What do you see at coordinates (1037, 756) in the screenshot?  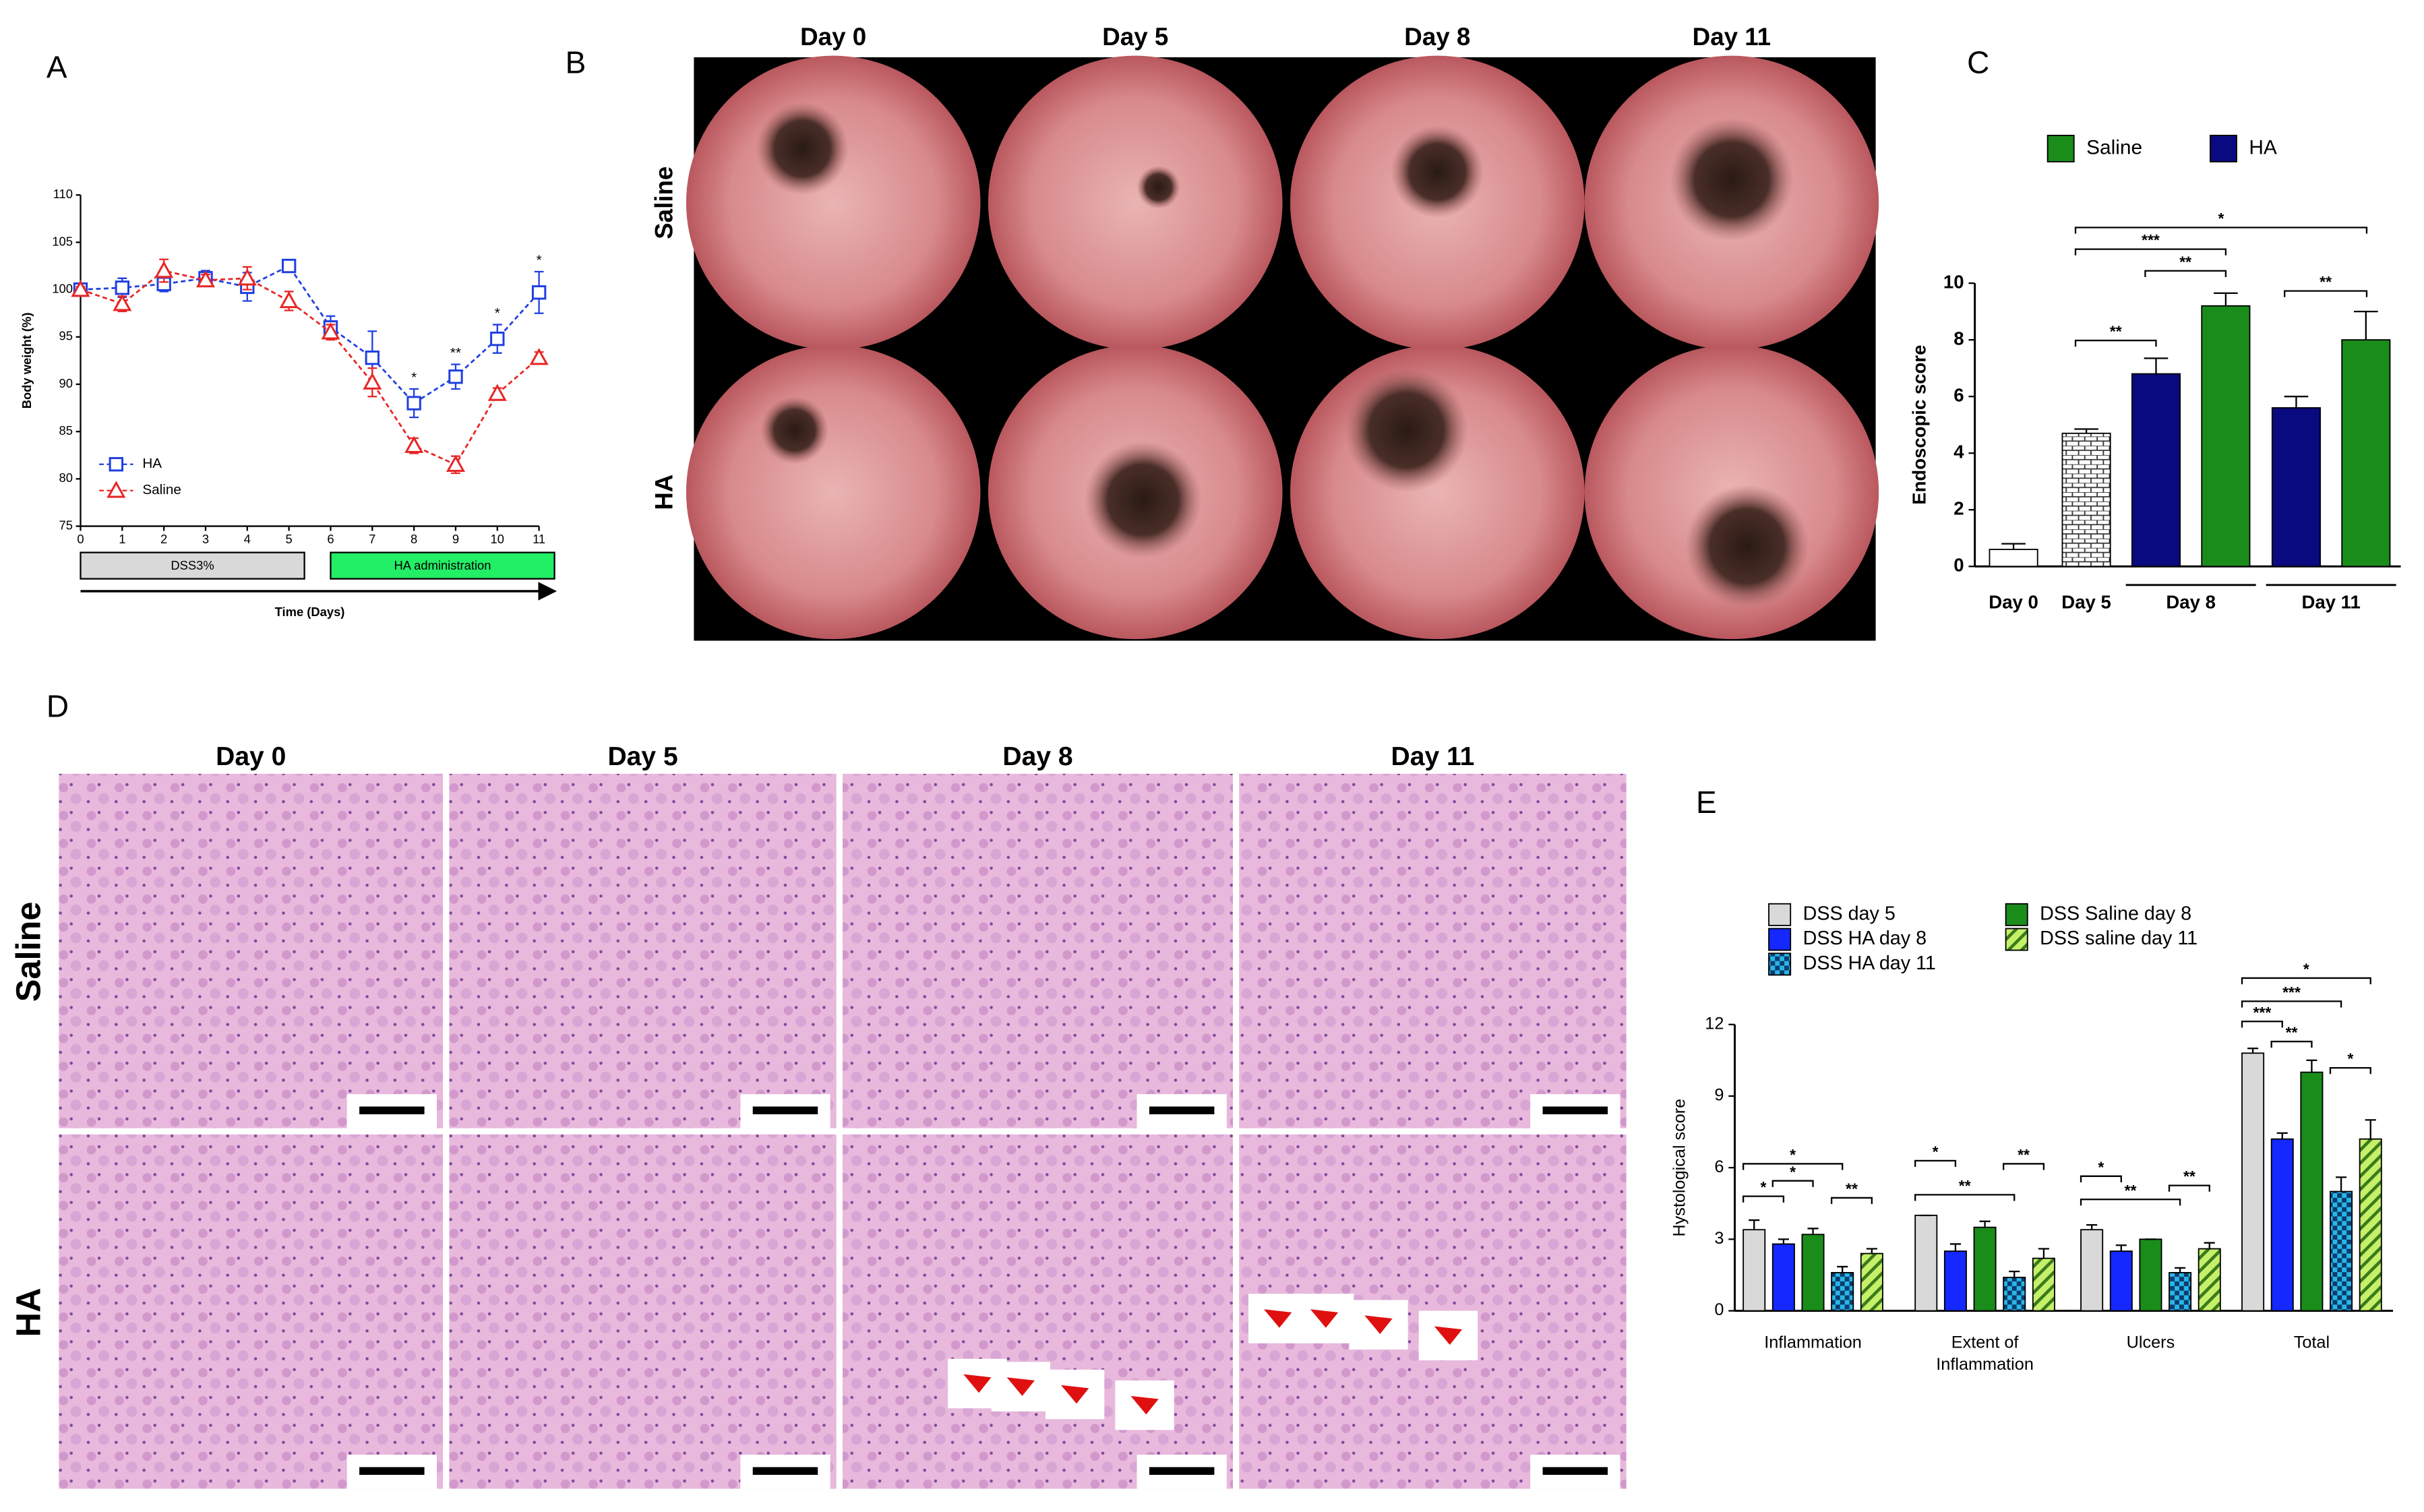 I see `column-header: Day 8` at bounding box center [1037, 756].